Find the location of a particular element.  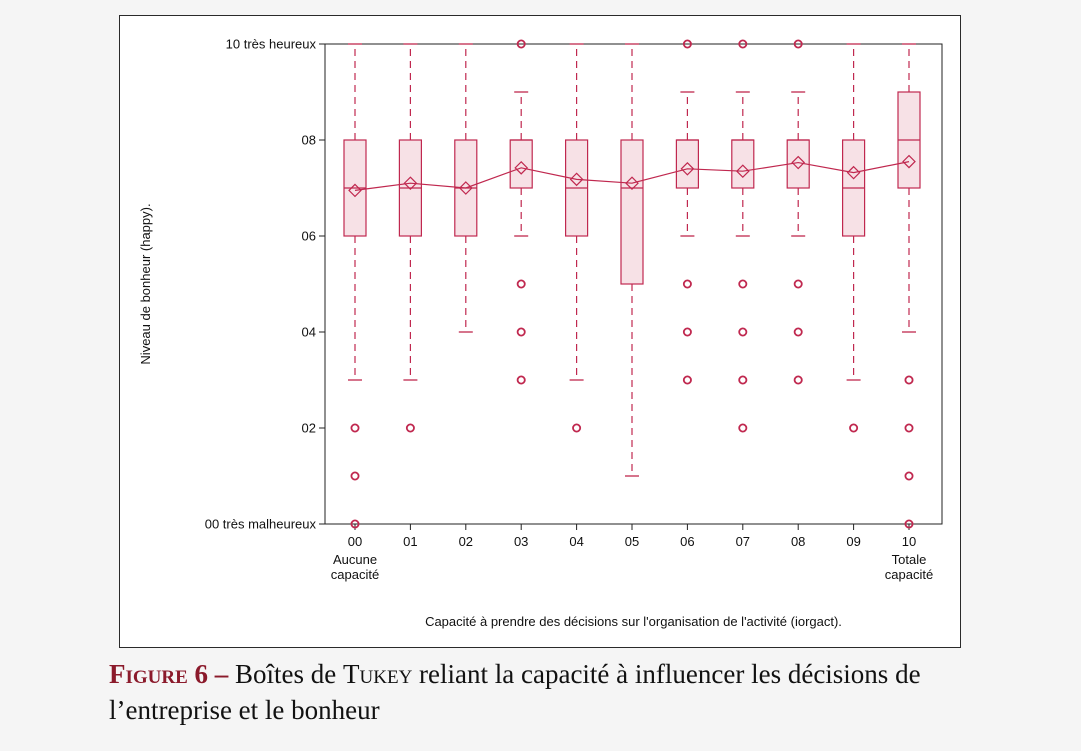

y-tick-label: 10 très heureux is located at coordinates (271, 44).